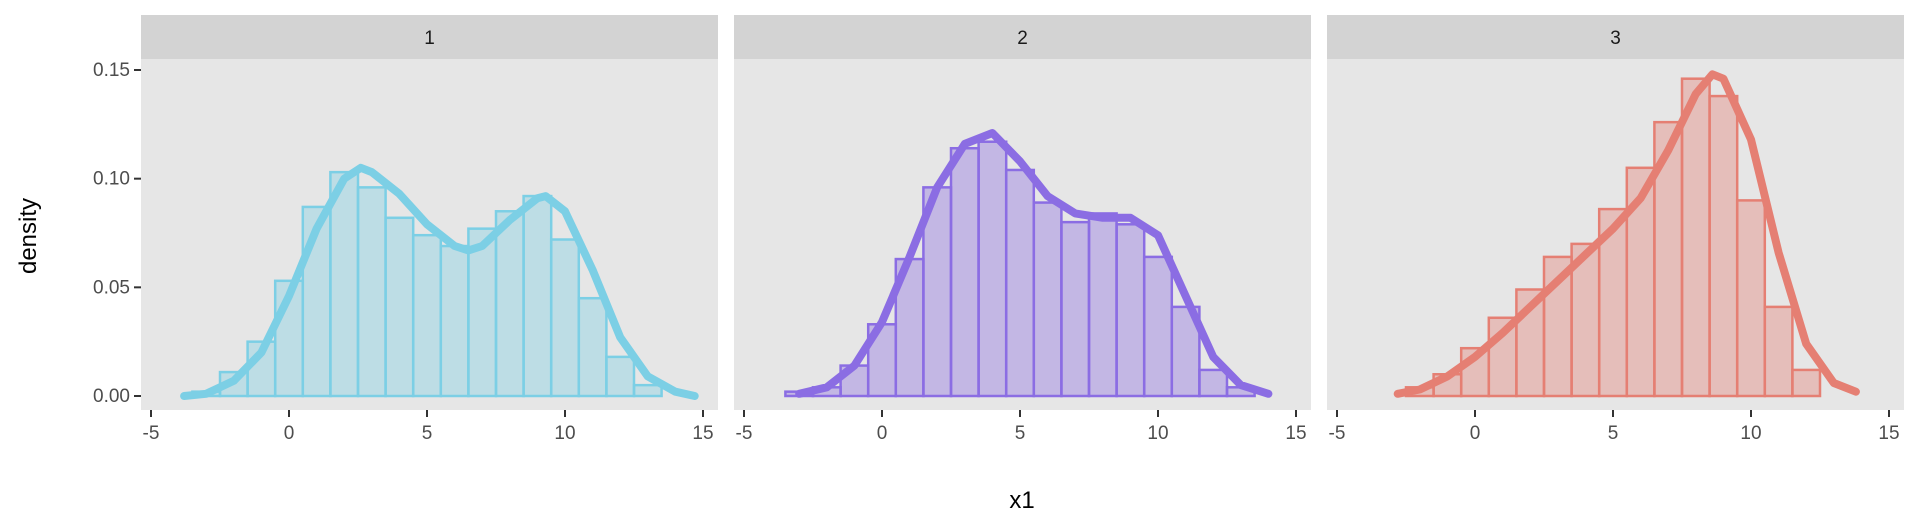 The image size is (1920, 528). I want to click on y-axis-title: density, so click(28, 236).